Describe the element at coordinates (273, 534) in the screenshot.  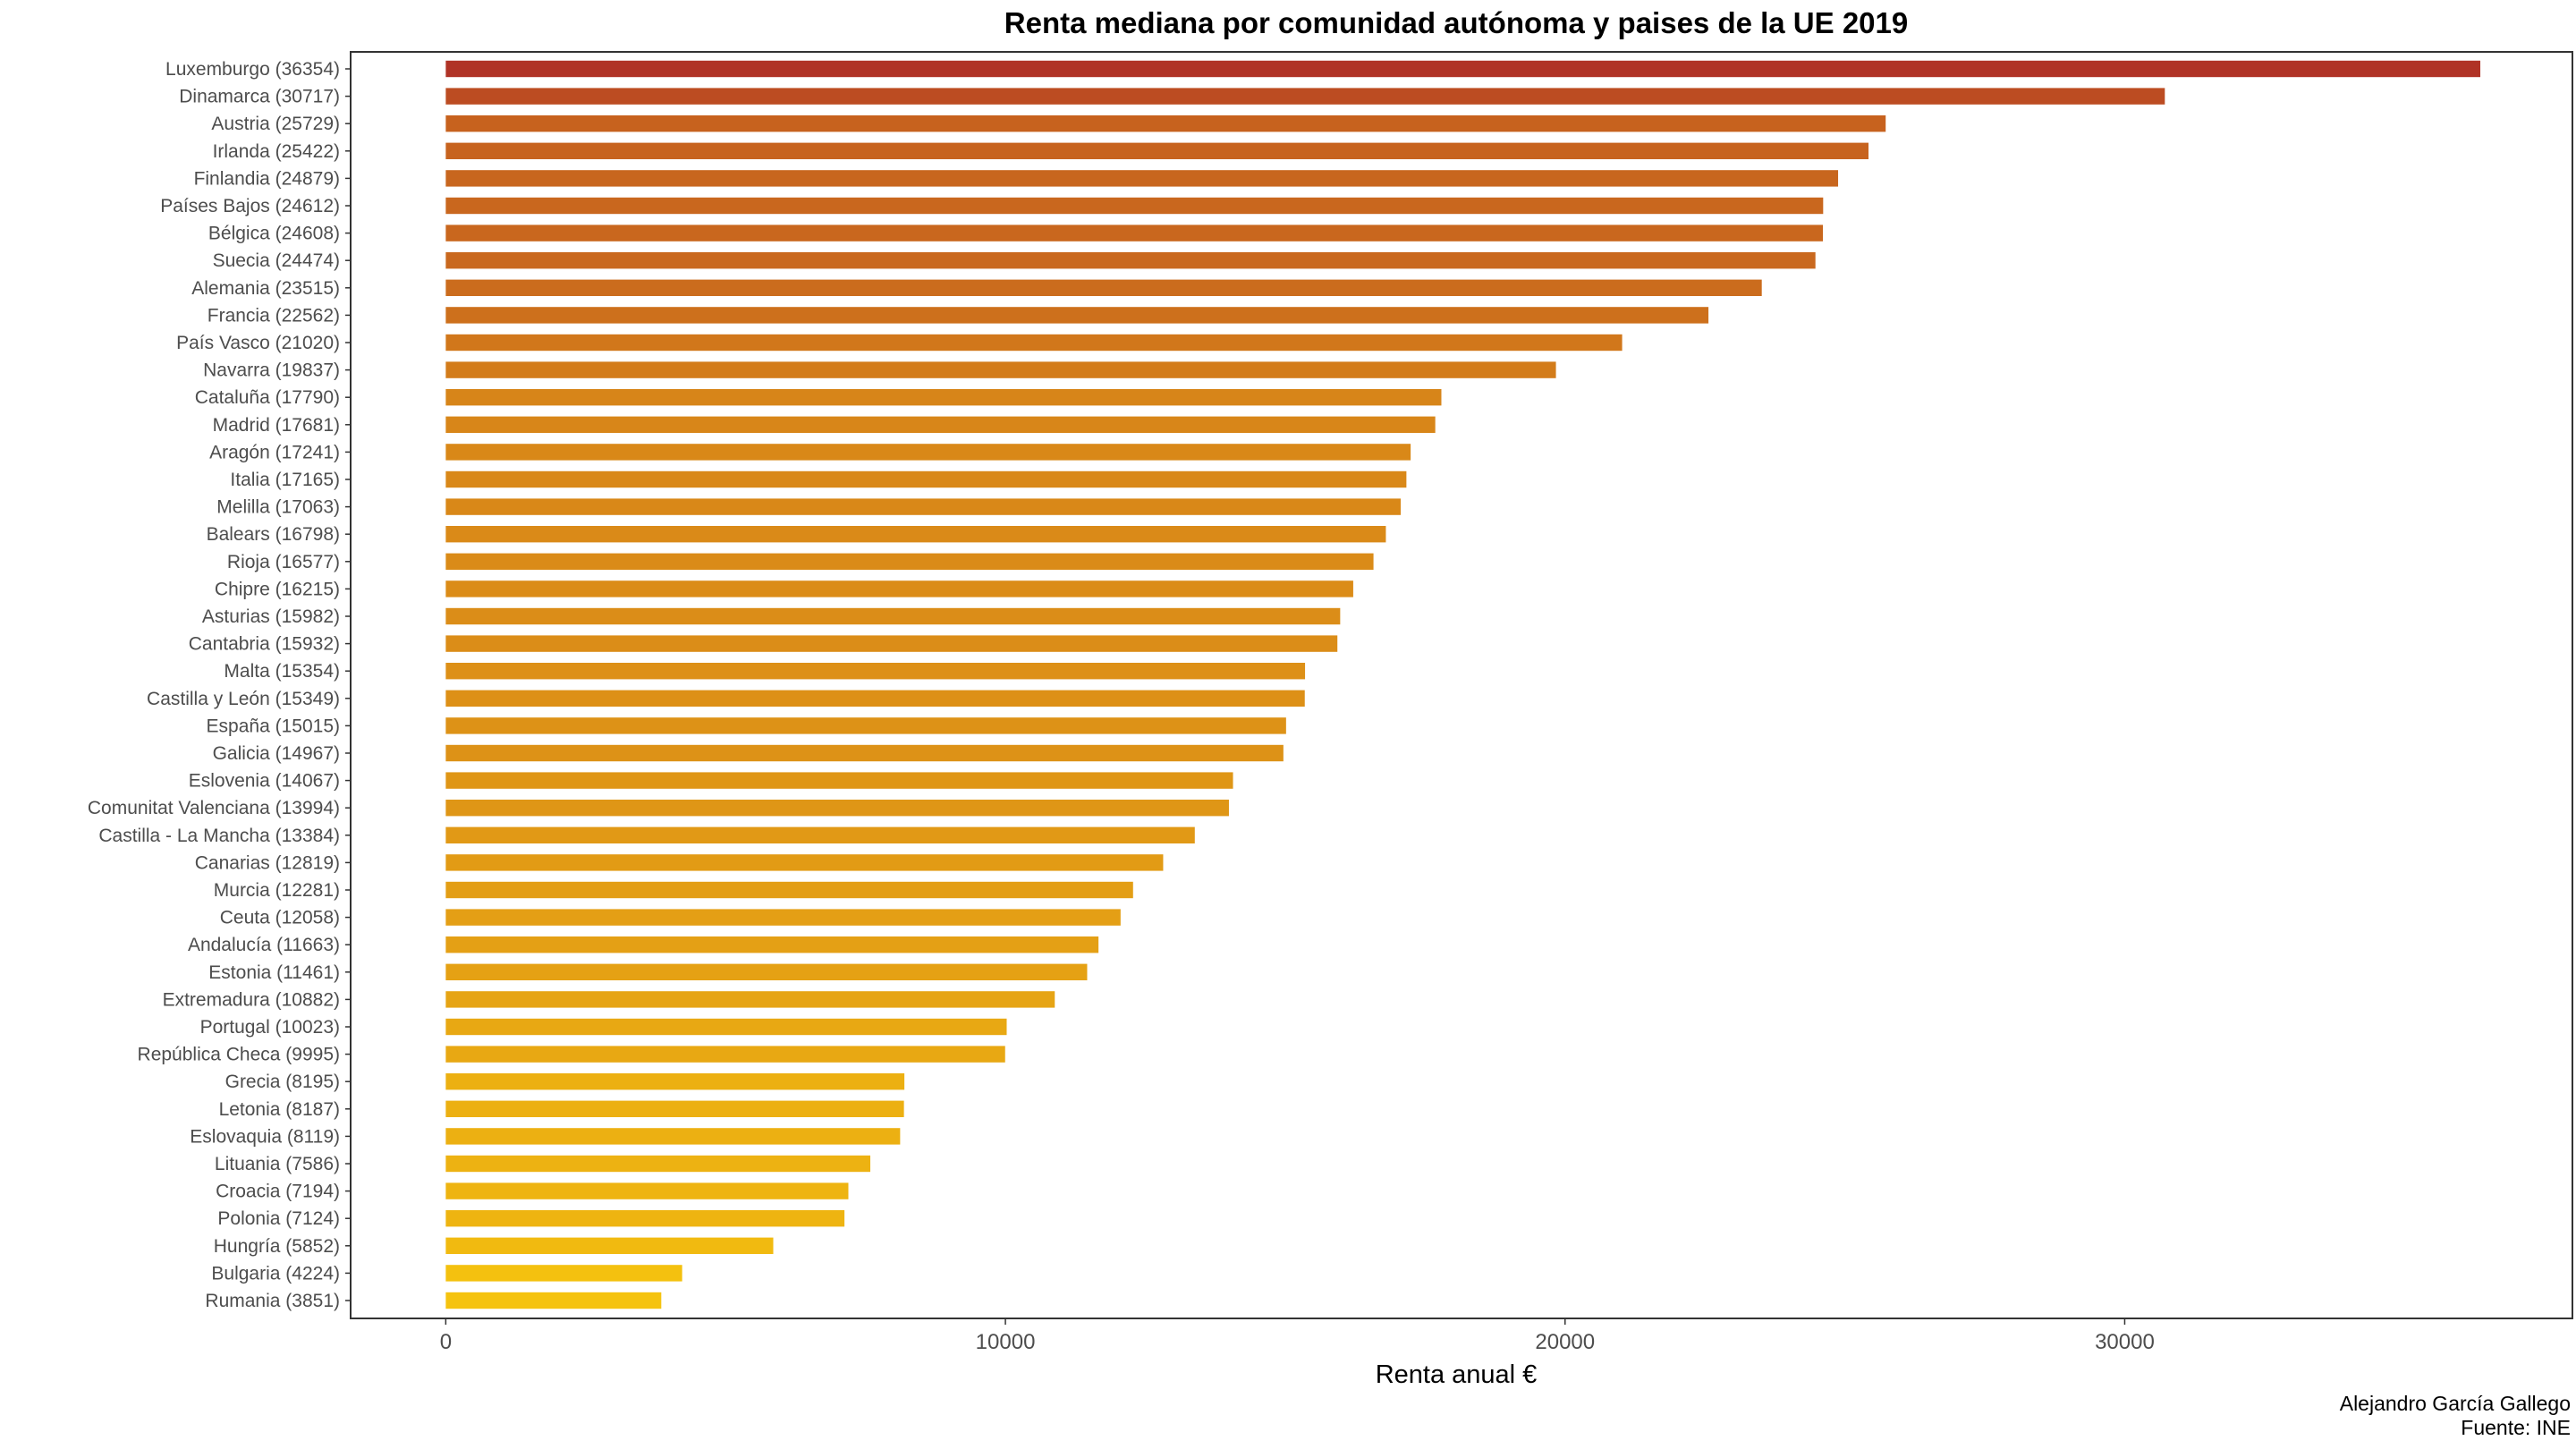
I see `category-label: Balears (16798)` at that location.